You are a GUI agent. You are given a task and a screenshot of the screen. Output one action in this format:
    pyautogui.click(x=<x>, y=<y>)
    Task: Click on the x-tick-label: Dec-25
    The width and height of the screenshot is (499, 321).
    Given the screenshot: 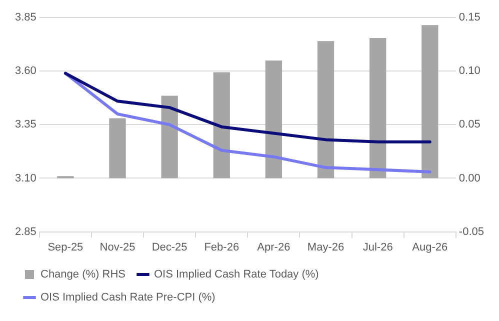 What is the action you would take?
    pyautogui.click(x=170, y=247)
    